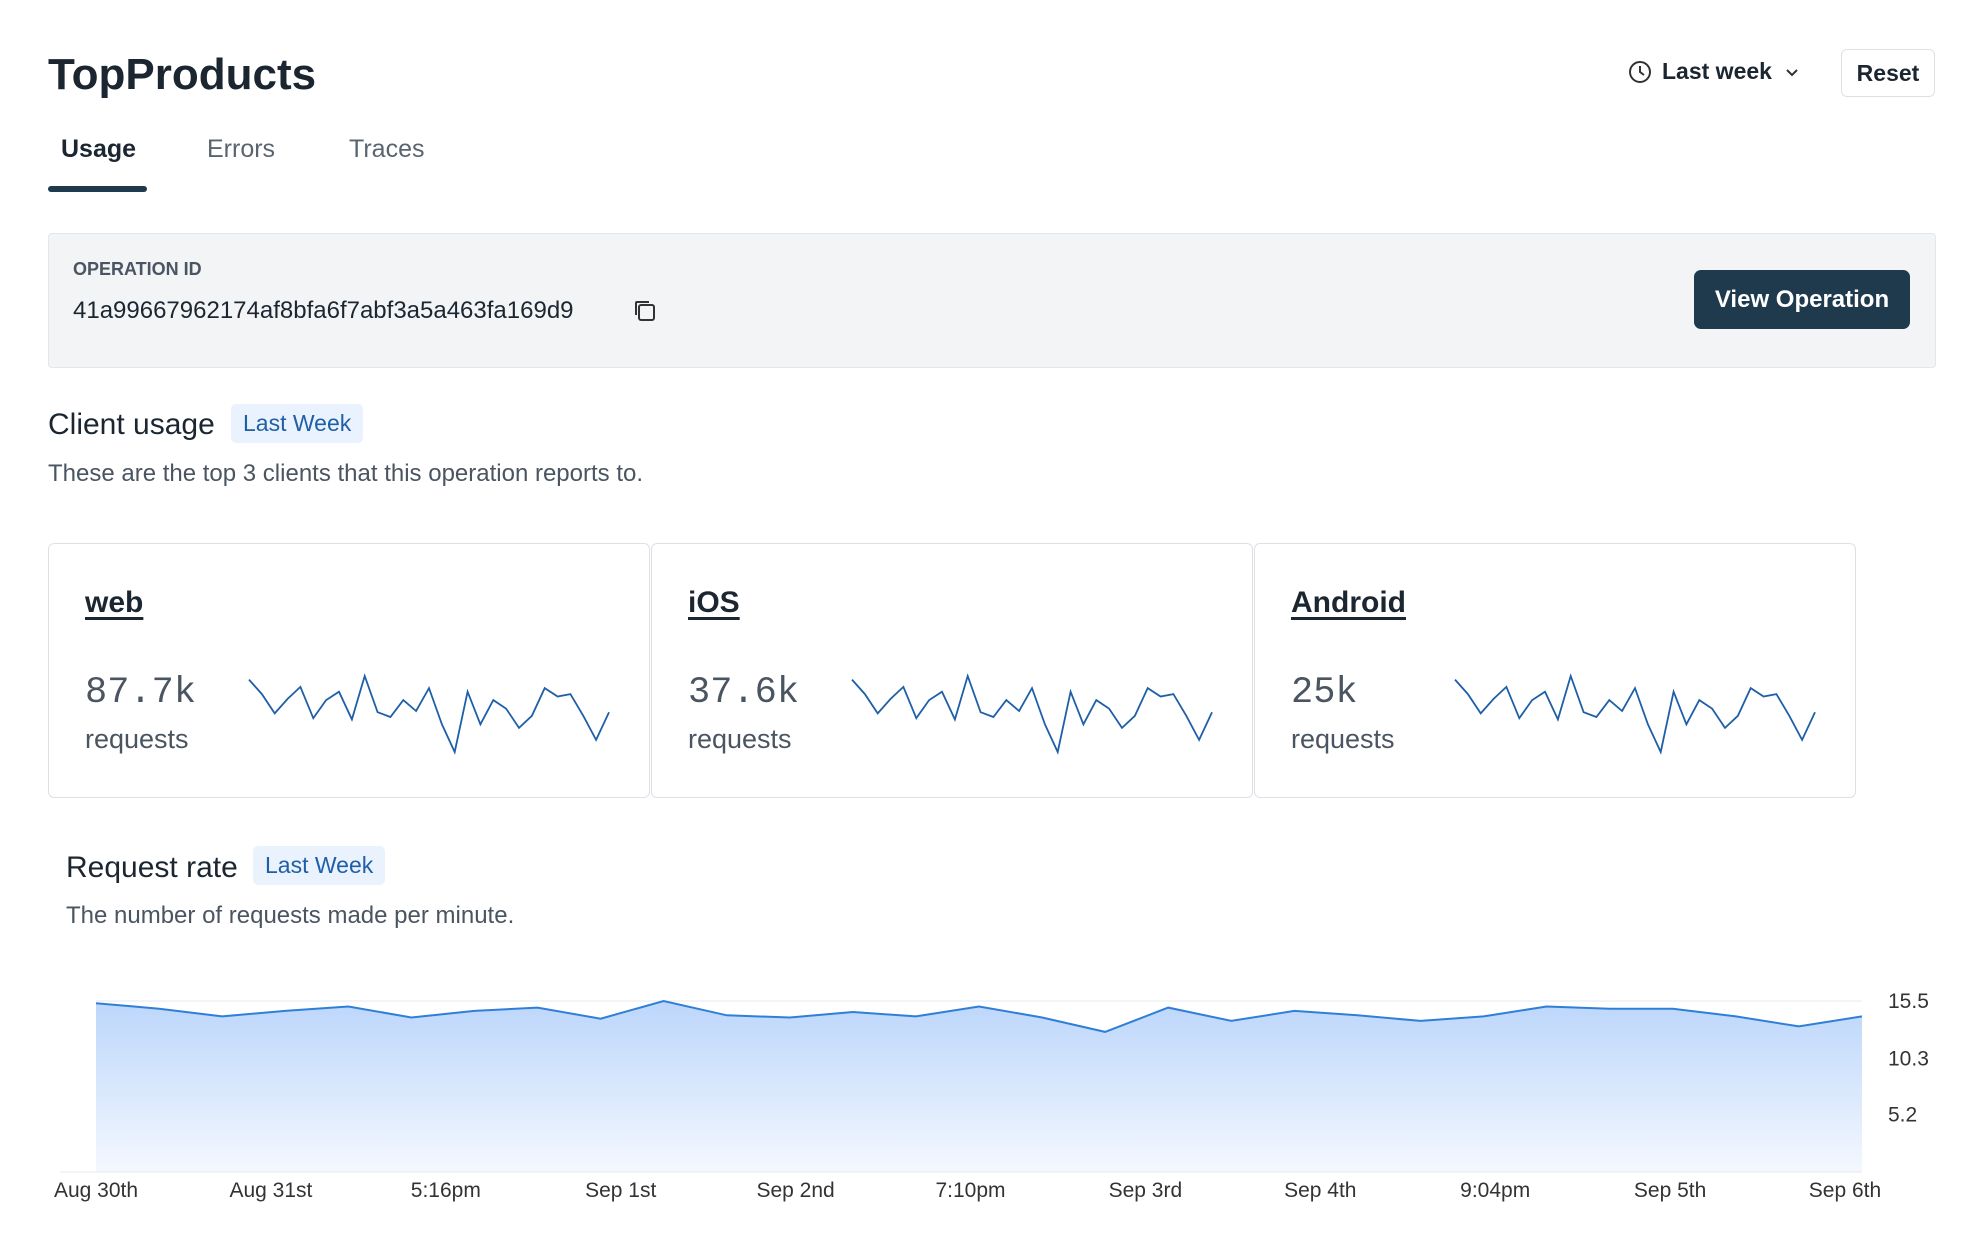 This screenshot has width=1974, height=1233. Describe the element at coordinates (744, 693) in the screenshot. I see `request-count: 37.6k` at that location.